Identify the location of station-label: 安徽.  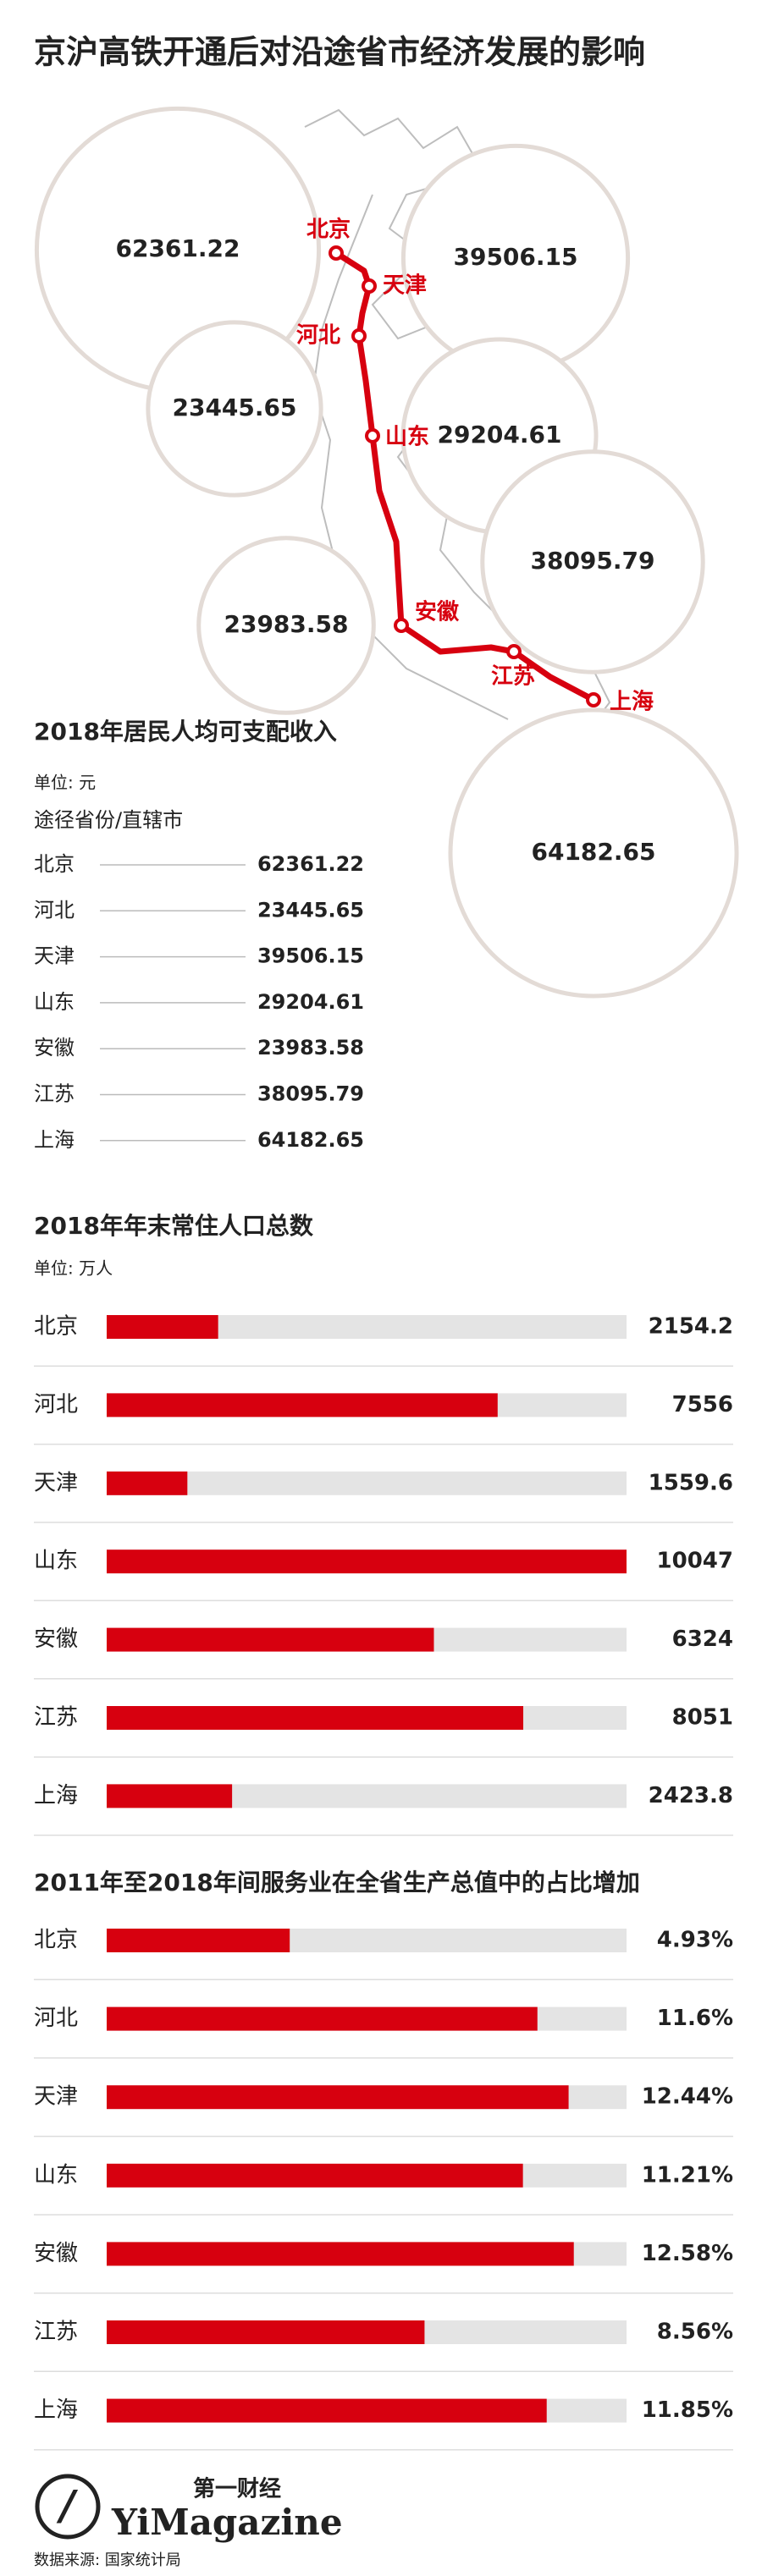
(437, 612).